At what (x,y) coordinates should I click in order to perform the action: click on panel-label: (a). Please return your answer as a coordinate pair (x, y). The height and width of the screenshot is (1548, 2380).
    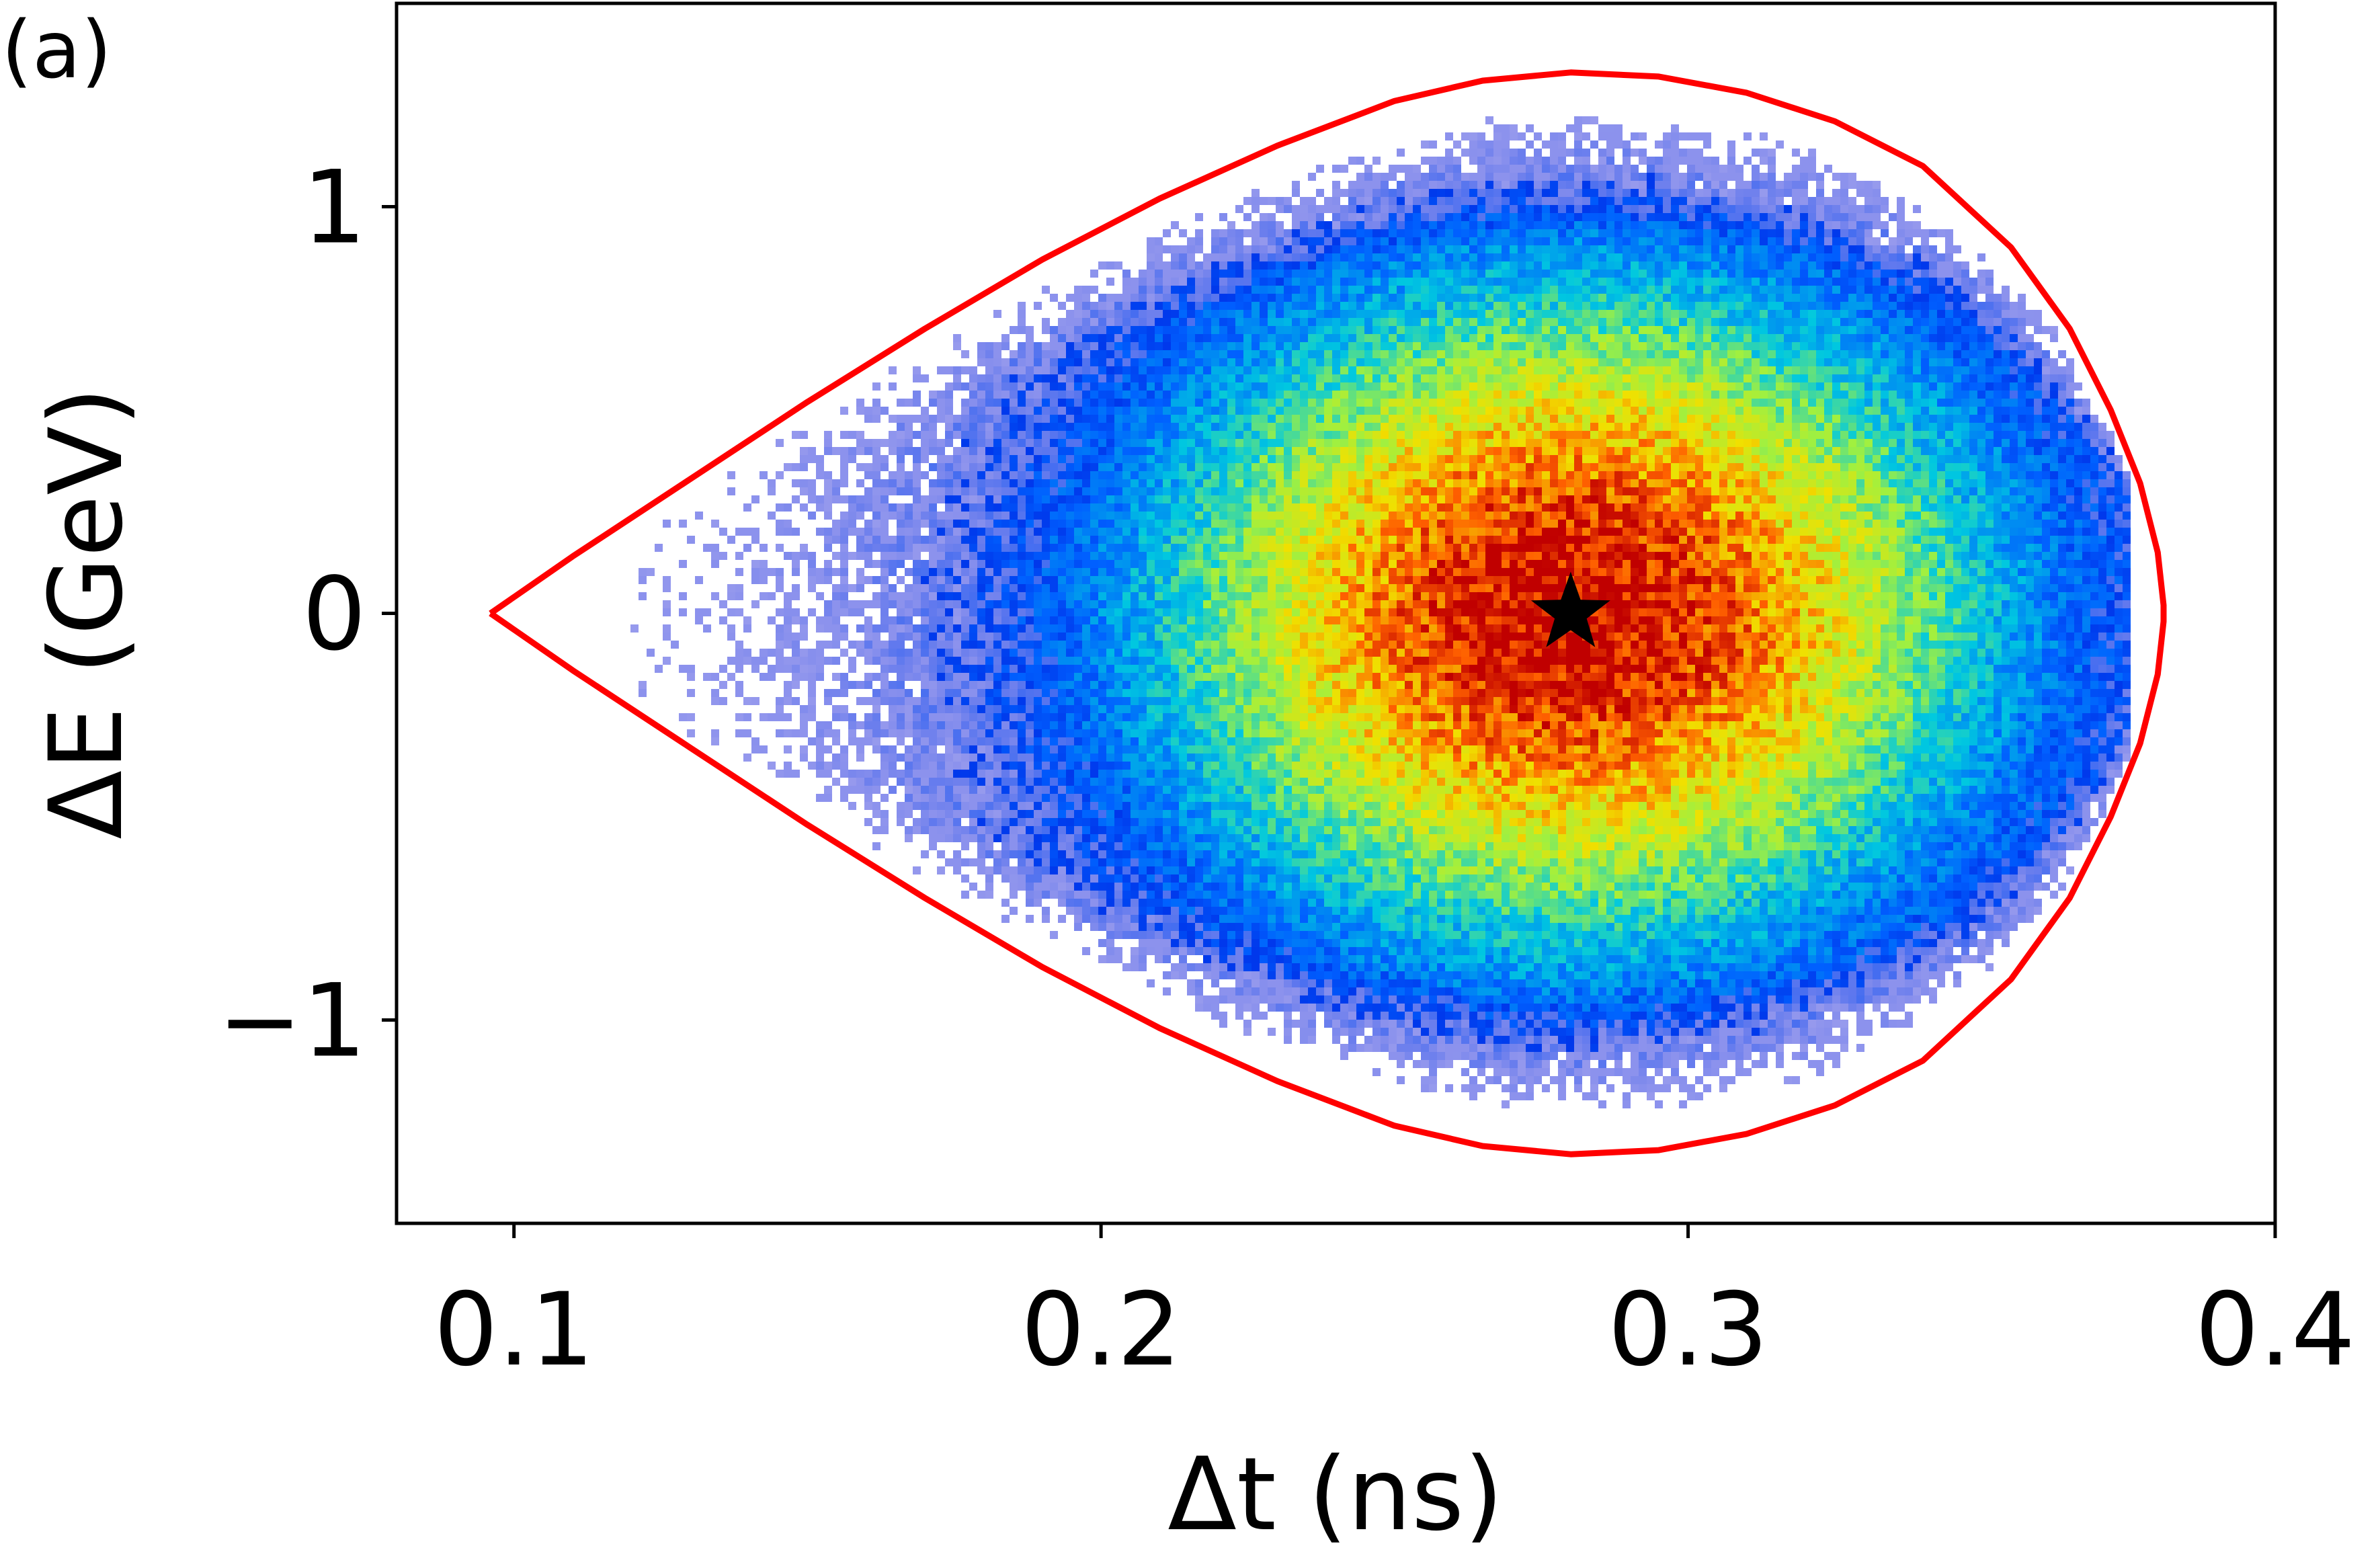
    Looking at the image, I should click on (56, 49).